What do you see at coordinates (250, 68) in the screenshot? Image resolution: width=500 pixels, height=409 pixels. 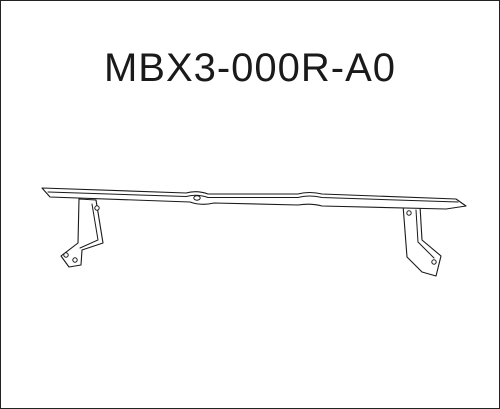 I see `part-number-label: MBX3-000R-A0` at bounding box center [250, 68].